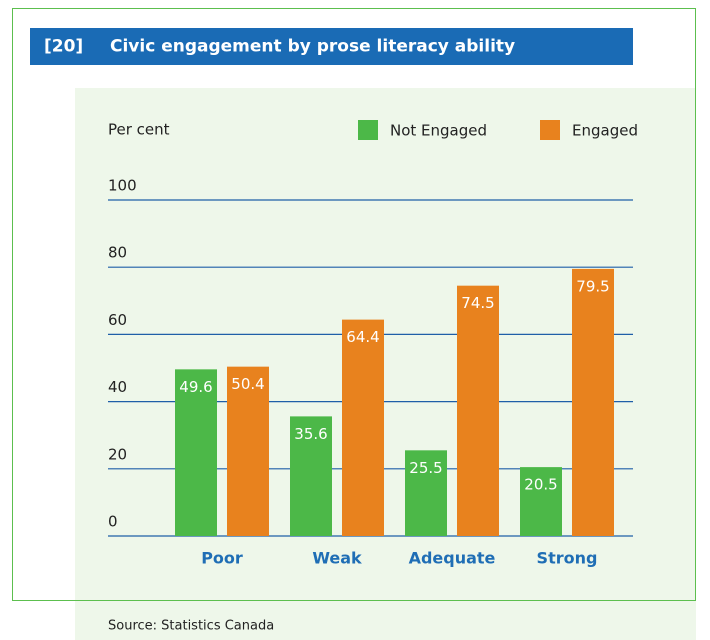 The image size is (710, 640). Describe the element at coordinates (605, 131) in the screenshot. I see `legend-label: Engaged` at that location.